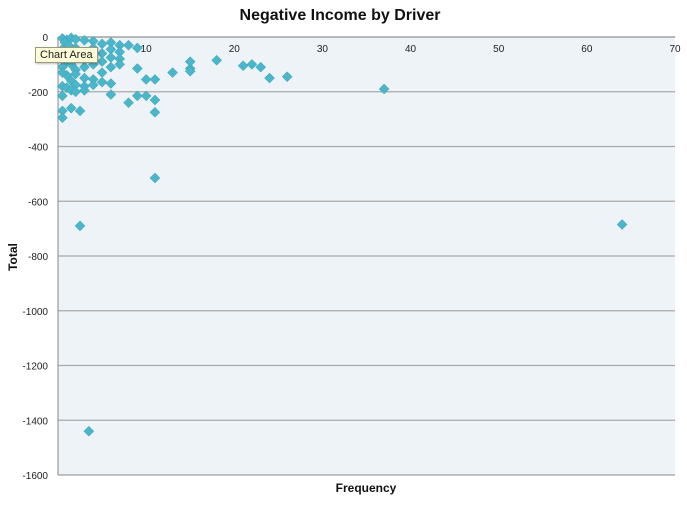 This screenshot has height=507, width=687. Describe the element at coordinates (675, 49) in the screenshot. I see `x-tick-label: 70` at that location.